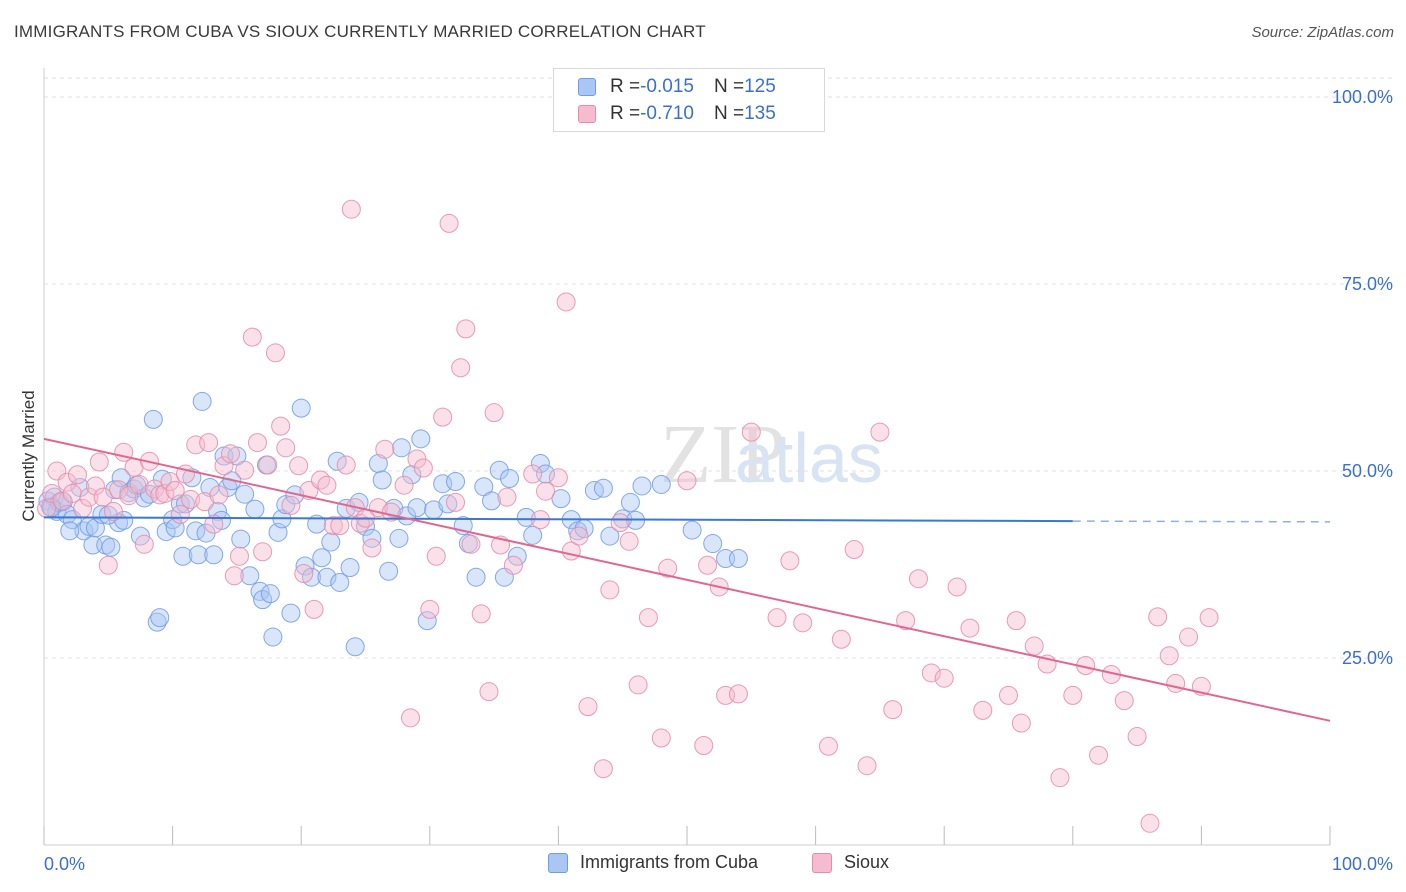 This screenshot has height=892, width=1406. I want to click on series-swatch-sioux, so click(822, 862).